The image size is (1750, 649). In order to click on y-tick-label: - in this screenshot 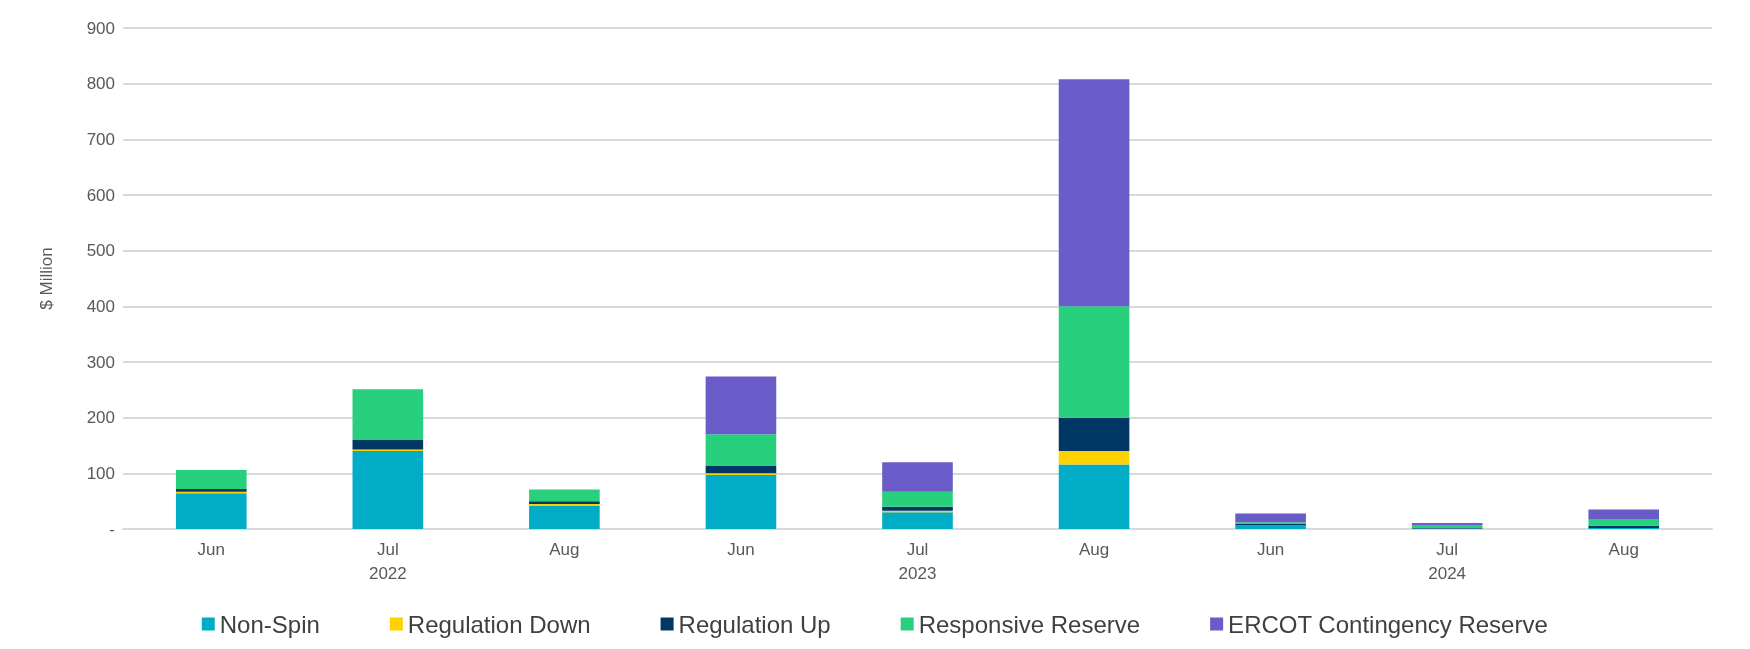, I will do `click(112, 529)`.